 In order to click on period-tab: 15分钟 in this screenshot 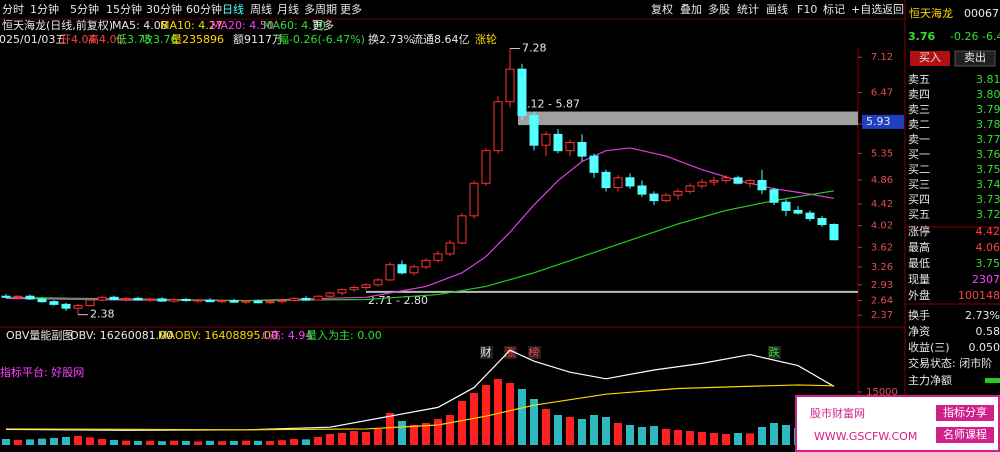, I will do `click(124, 9)`.